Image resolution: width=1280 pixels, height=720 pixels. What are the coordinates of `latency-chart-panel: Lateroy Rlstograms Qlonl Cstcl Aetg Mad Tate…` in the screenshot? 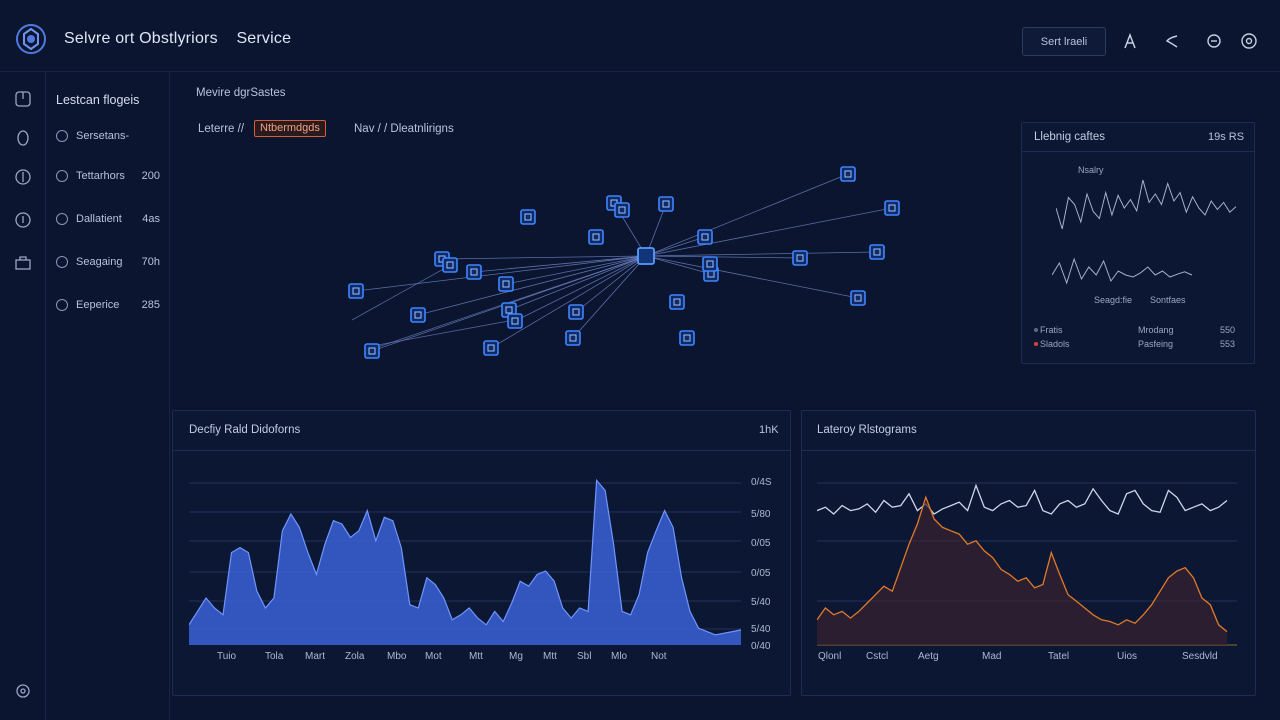 It's located at (1028, 553).